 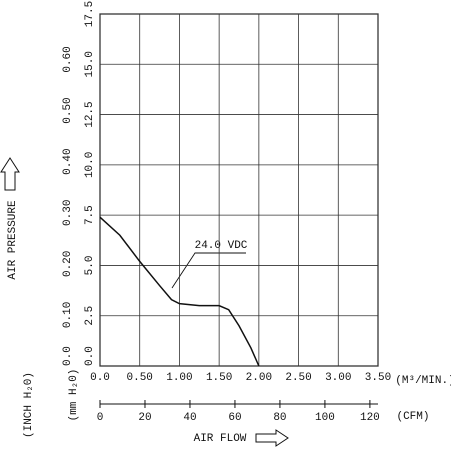 I want to click on x-tick-label: 0.0, so click(x=100, y=378).